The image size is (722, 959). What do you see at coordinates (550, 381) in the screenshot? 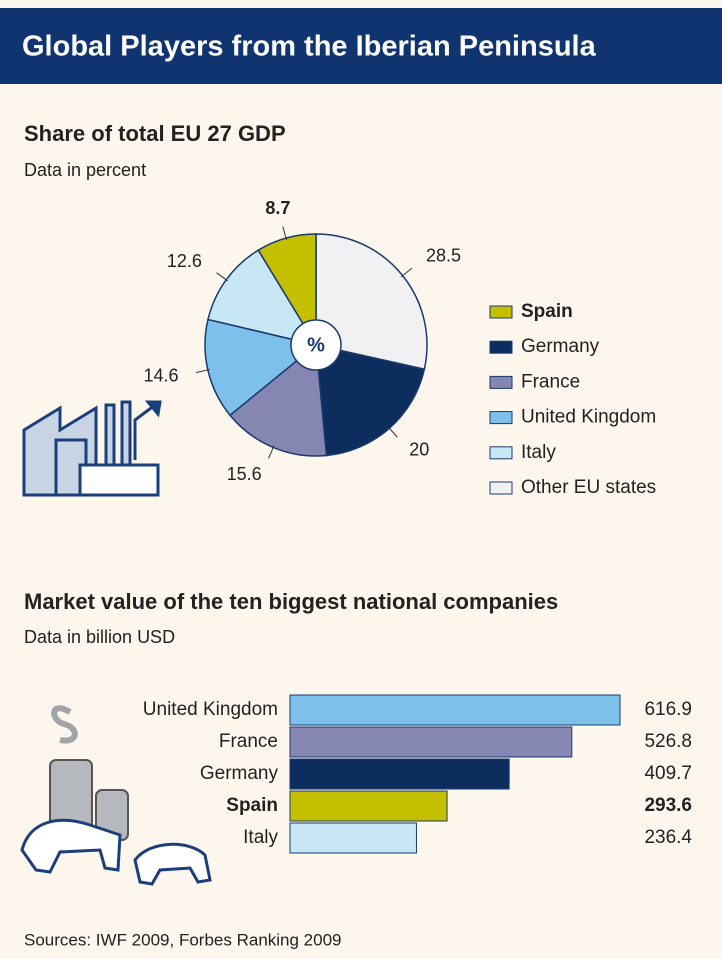
I see `legend-label: France` at bounding box center [550, 381].